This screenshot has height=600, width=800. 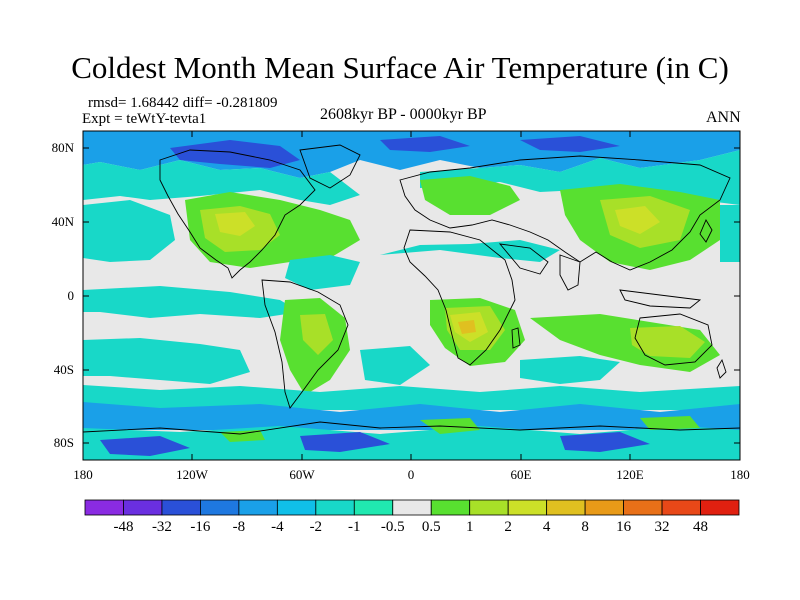 What do you see at coordinates (71, 295) in the screenshot?
I see `lat-label-0: 0` at bounding box center [71, 295].